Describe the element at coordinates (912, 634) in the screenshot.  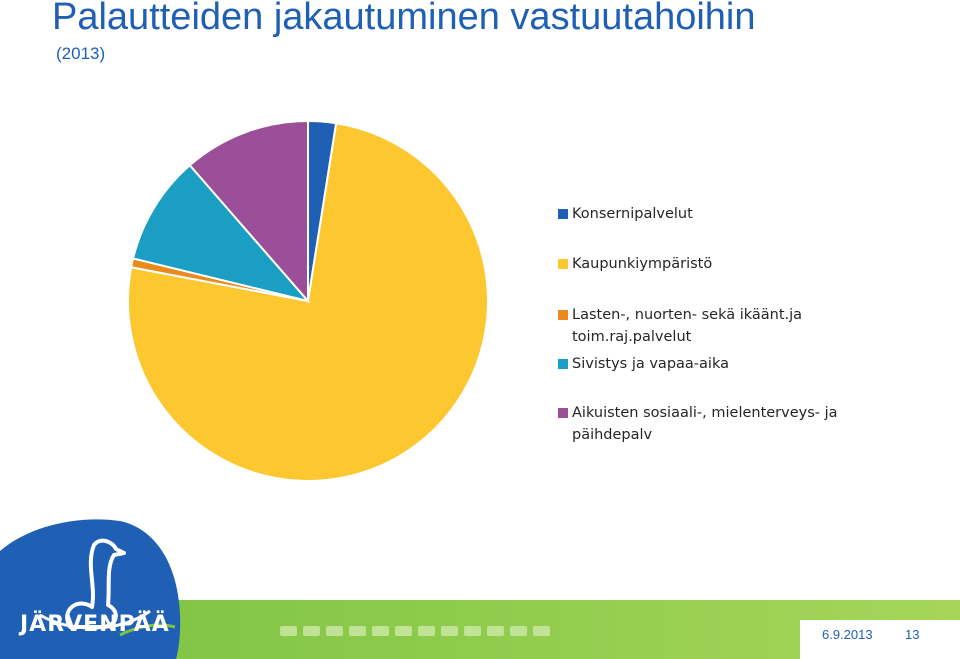
I see `page-number: 13` at that location.